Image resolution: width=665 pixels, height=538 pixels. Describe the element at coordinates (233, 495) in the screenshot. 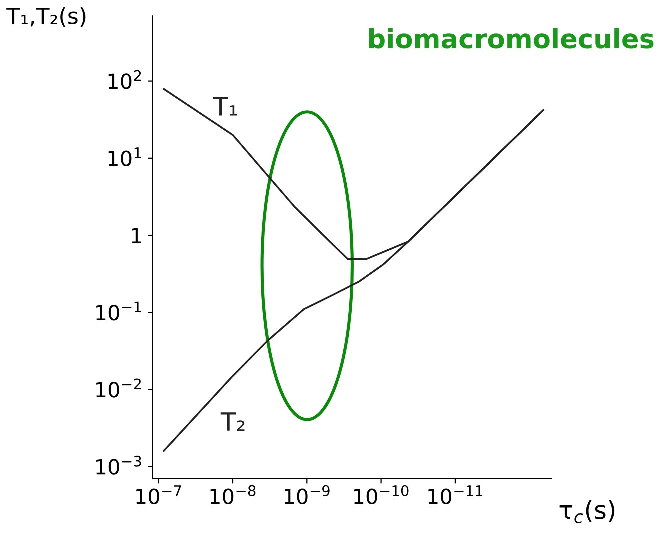

I see `x-tick-label: 10$^{−8}$` at that location.